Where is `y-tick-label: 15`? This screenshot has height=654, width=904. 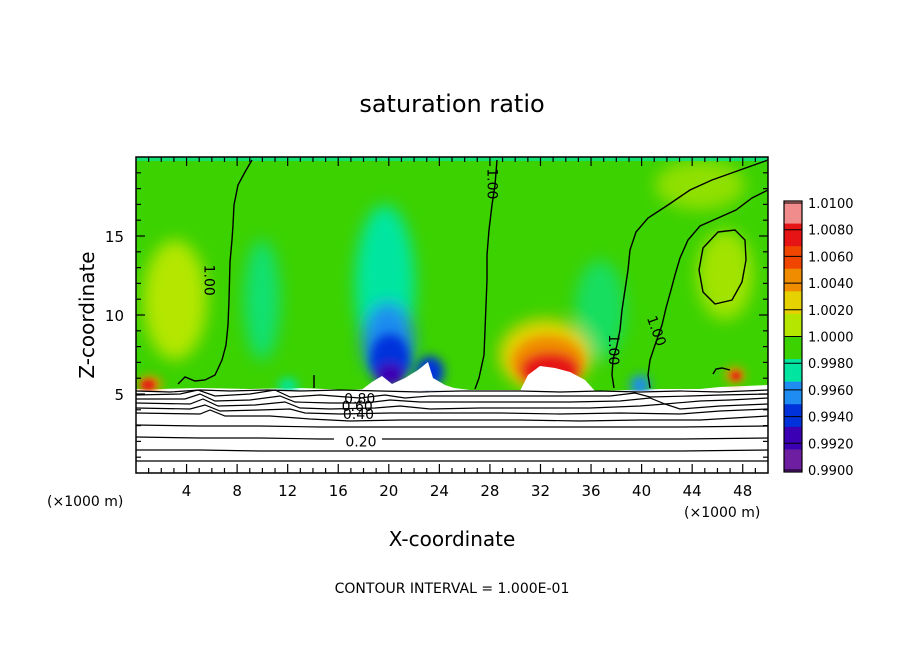 y-tick-label: 15 is located at coordinates (114, 237).